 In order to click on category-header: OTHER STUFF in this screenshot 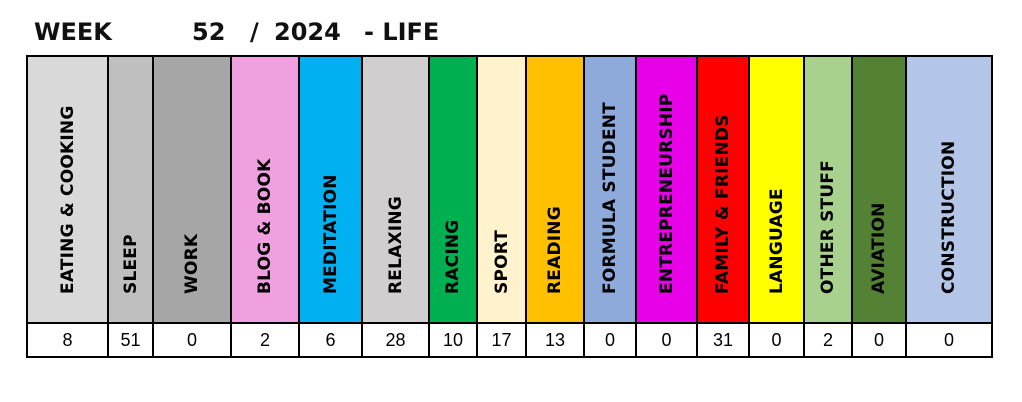, I will do `click(828, 190)`.